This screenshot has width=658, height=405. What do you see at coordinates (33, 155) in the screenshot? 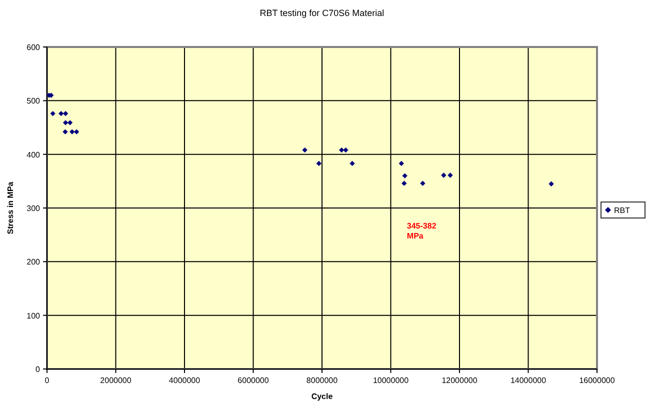
I see `y-tick-label: 400` at bounding box center [33, 155].